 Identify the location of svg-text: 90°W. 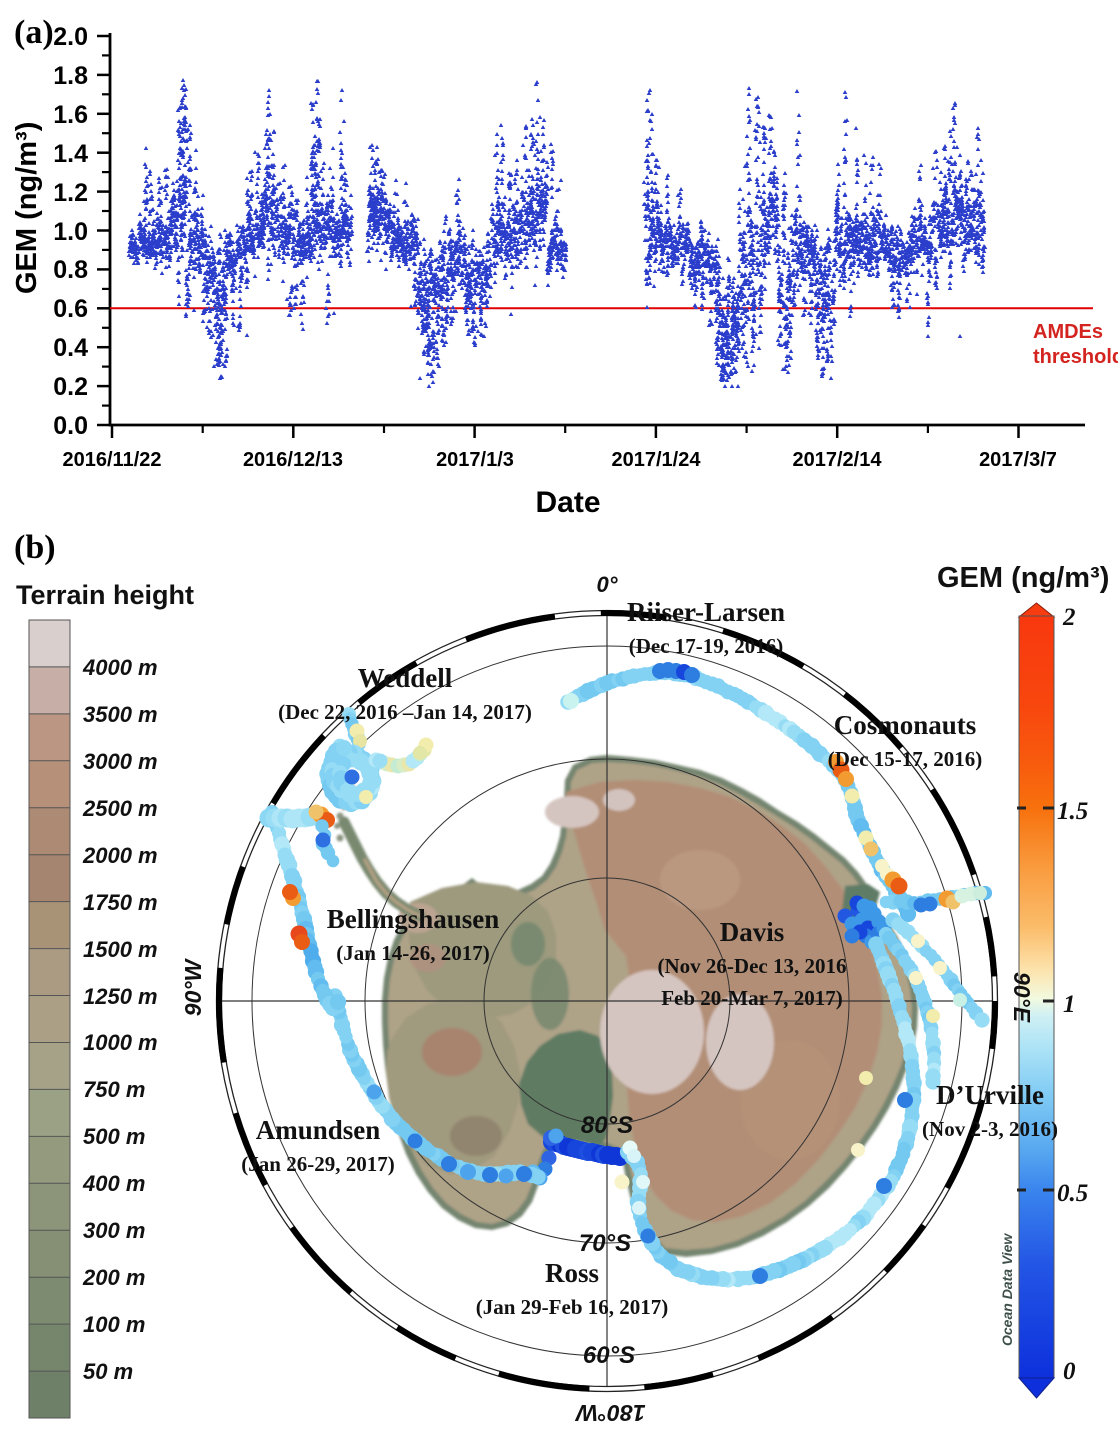
(193, 986).